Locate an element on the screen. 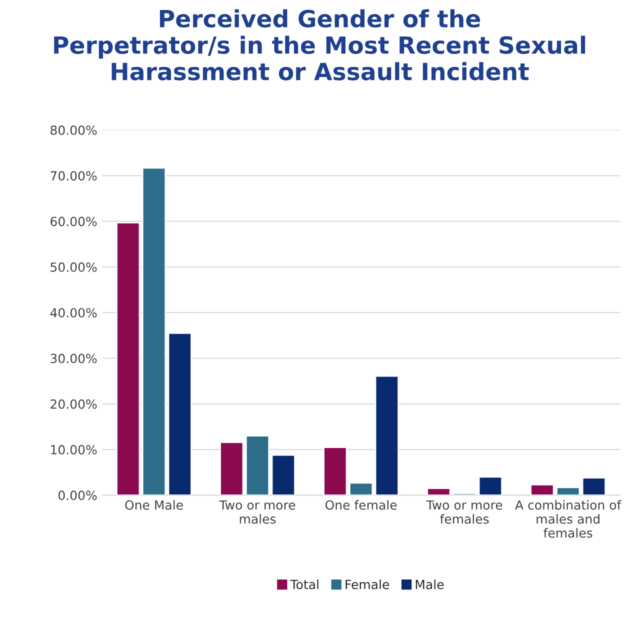  y-tick-label: 10.00% is located at coordinates (74, 449).